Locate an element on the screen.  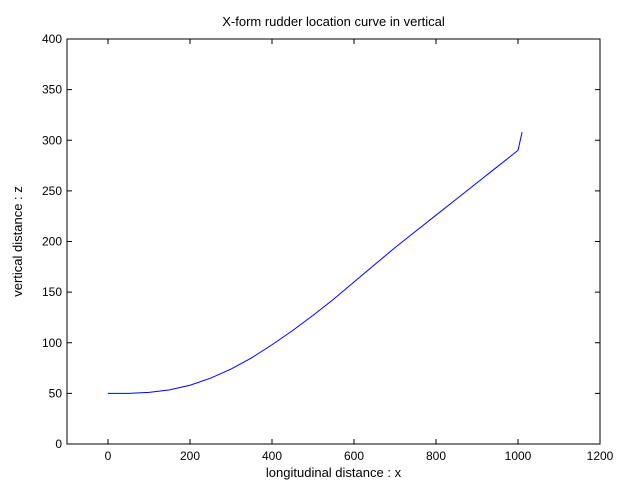
y-tick-label-300: 300 is located at coordinates (52, 140).